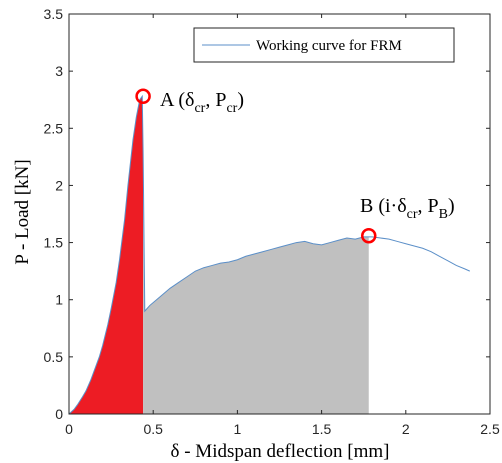 Image resolution: width=502 pixels, height=463 pixels. Describe the element at coordinates (329, 46) in the screenshot. I see `legend-label: Working curve for FRM` at that location.